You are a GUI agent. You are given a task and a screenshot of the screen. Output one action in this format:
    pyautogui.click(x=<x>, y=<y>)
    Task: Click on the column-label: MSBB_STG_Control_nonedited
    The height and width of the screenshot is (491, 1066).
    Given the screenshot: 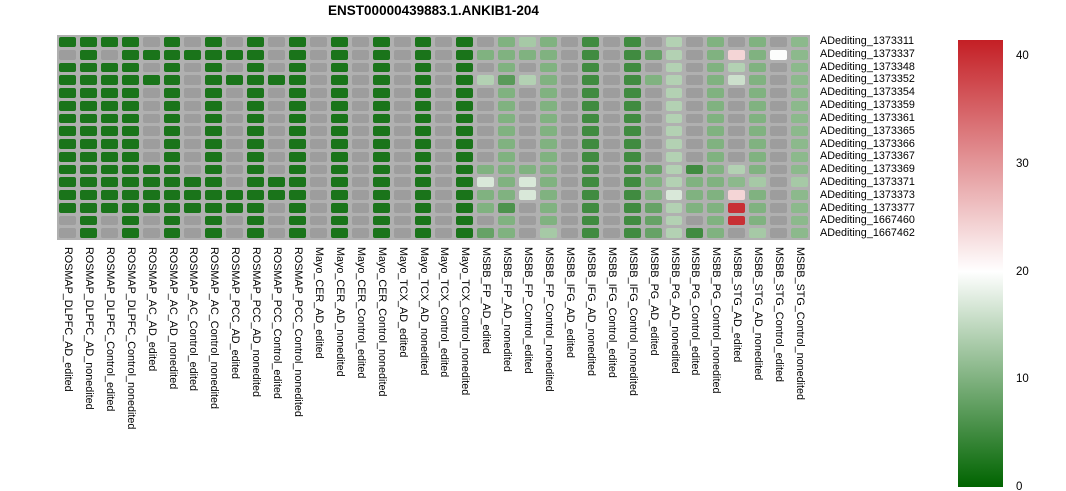 What is the action you would take?
    pyautogui.click(x=800, y=324)
    